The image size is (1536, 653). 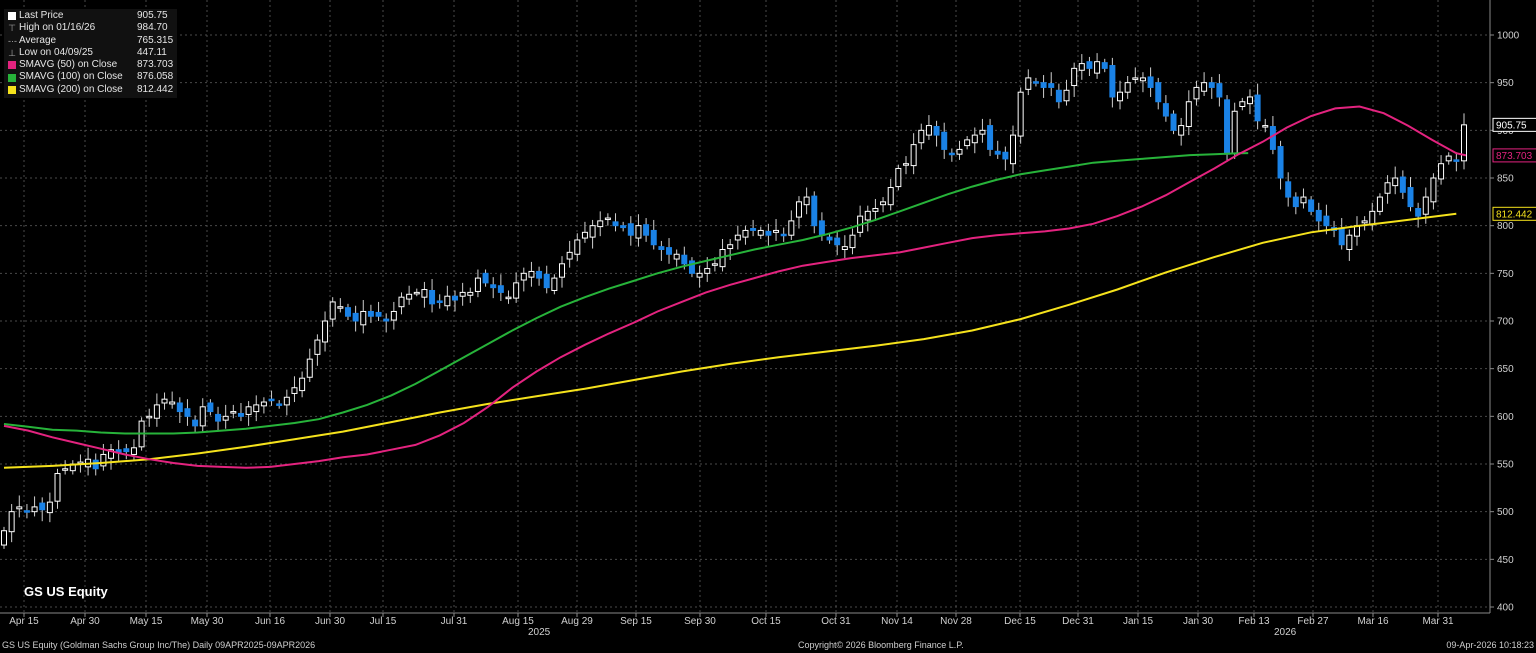 What do you see at coordinates (12, 52) in the screenshot?
I see `tick-icon: ⊥` at bounding box center [12, 52].